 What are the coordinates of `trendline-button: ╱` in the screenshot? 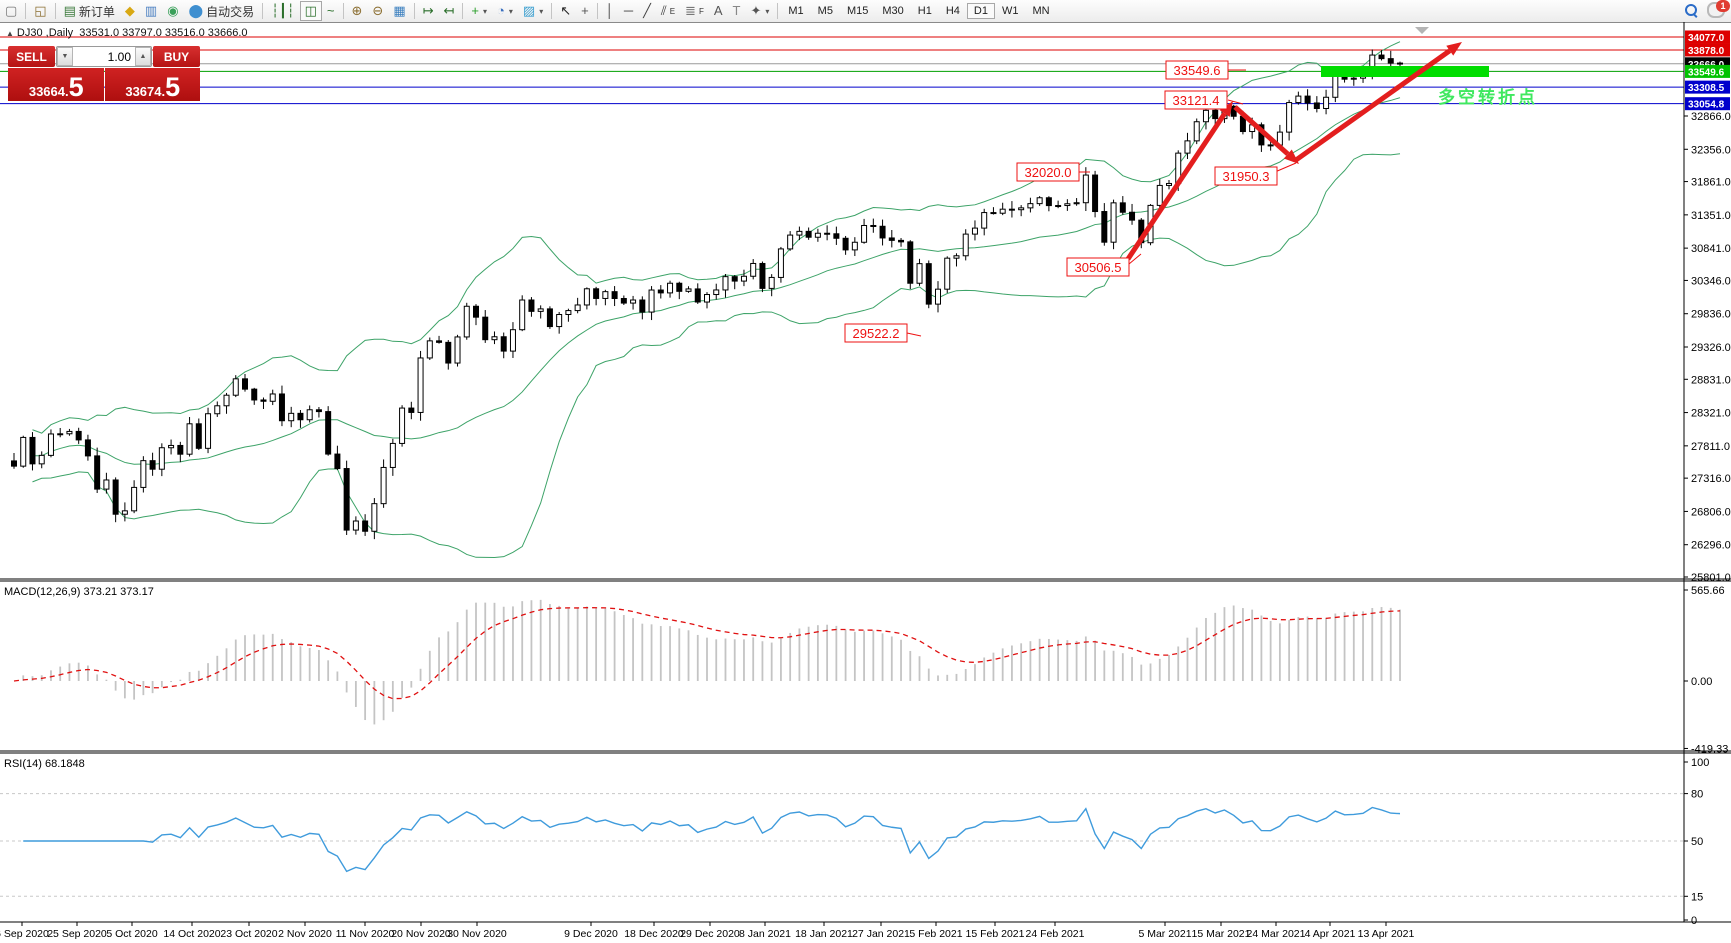 It's located at (647, 11).